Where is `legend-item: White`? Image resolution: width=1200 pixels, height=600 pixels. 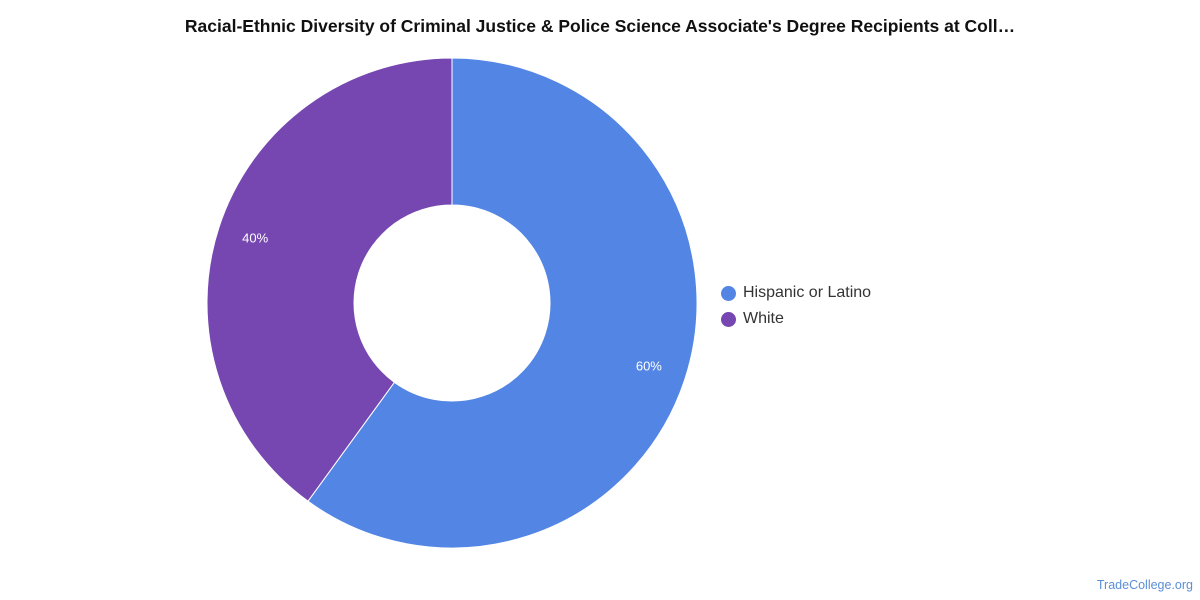 legend-item: White is located at coordinates (796, 319).